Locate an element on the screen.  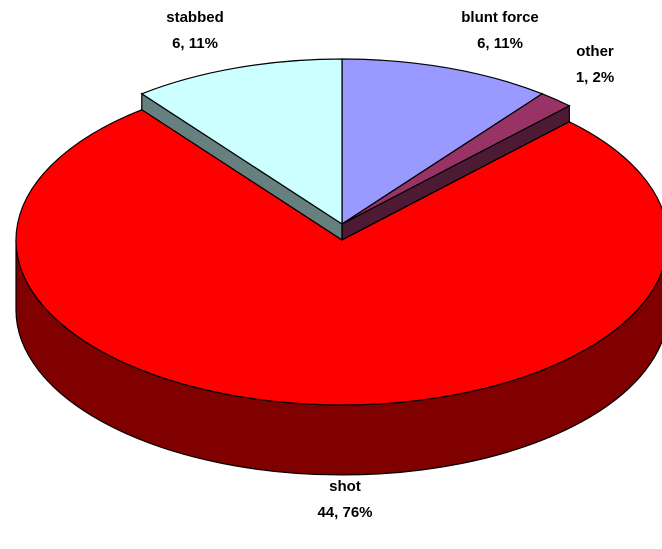
slice-value-label: 1, 2% is located at coordinates (595, 77).